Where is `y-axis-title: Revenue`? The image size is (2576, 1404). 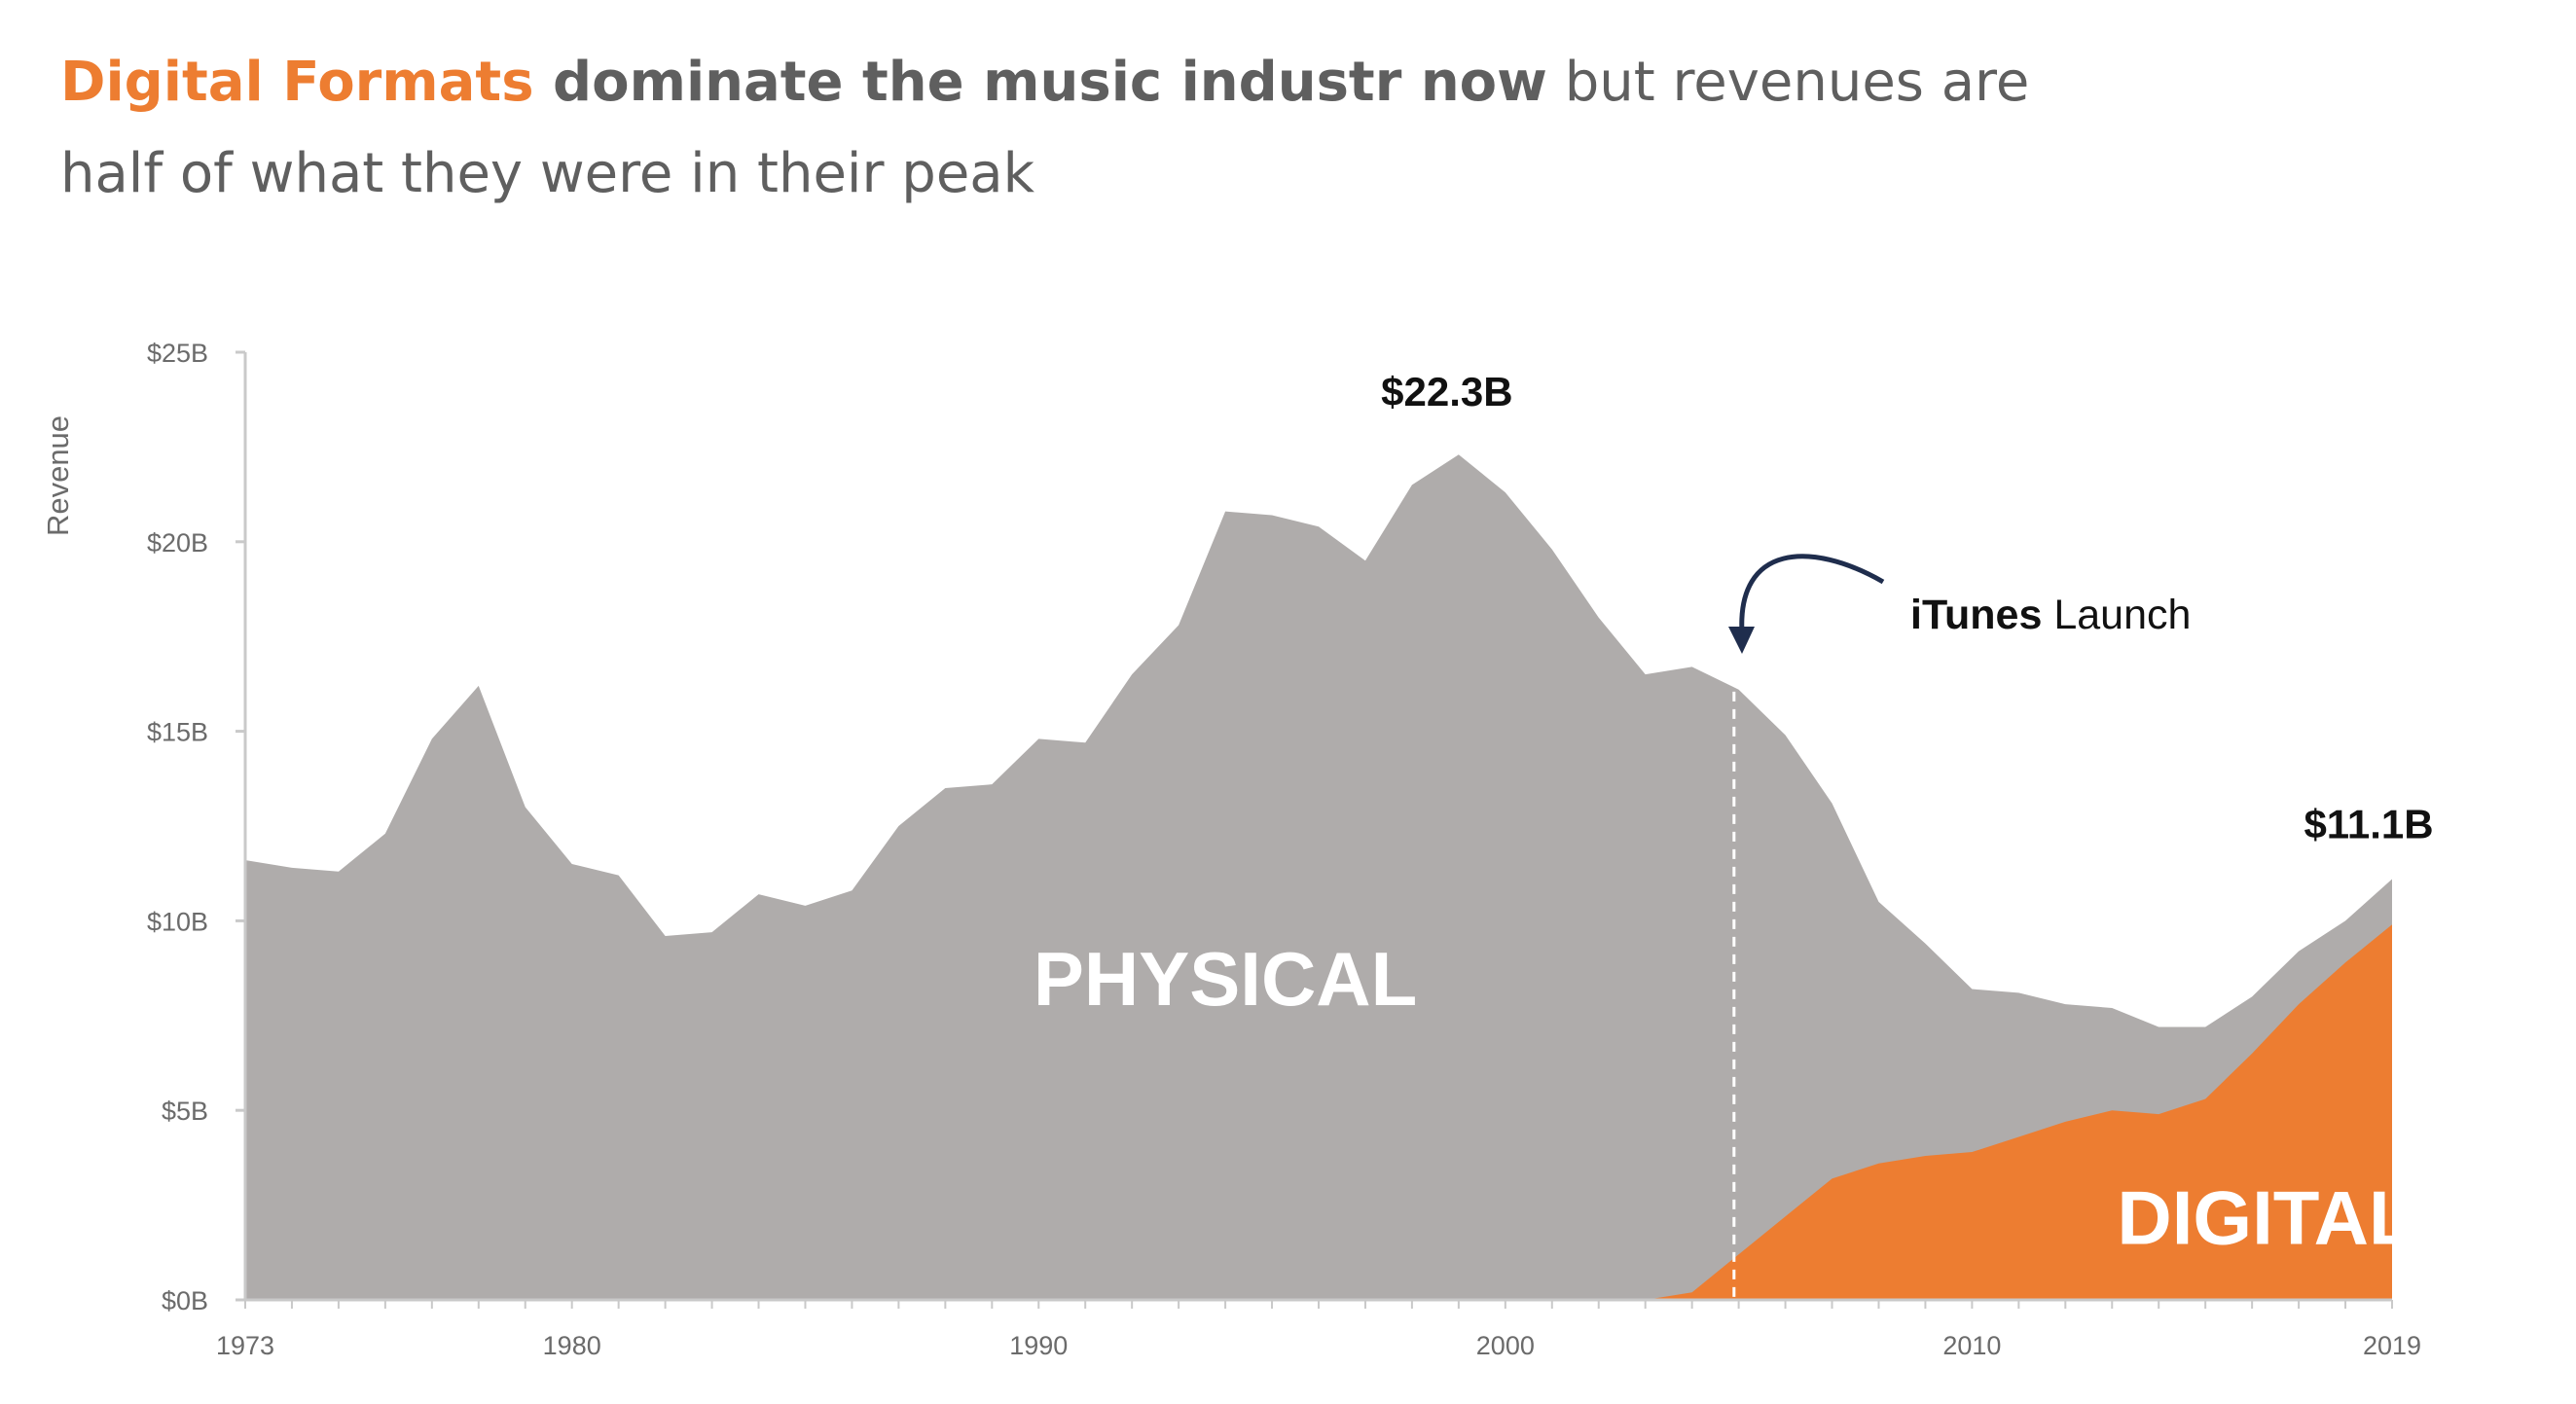
y-axis-title: Revenue is located at coordinates (58, 475).